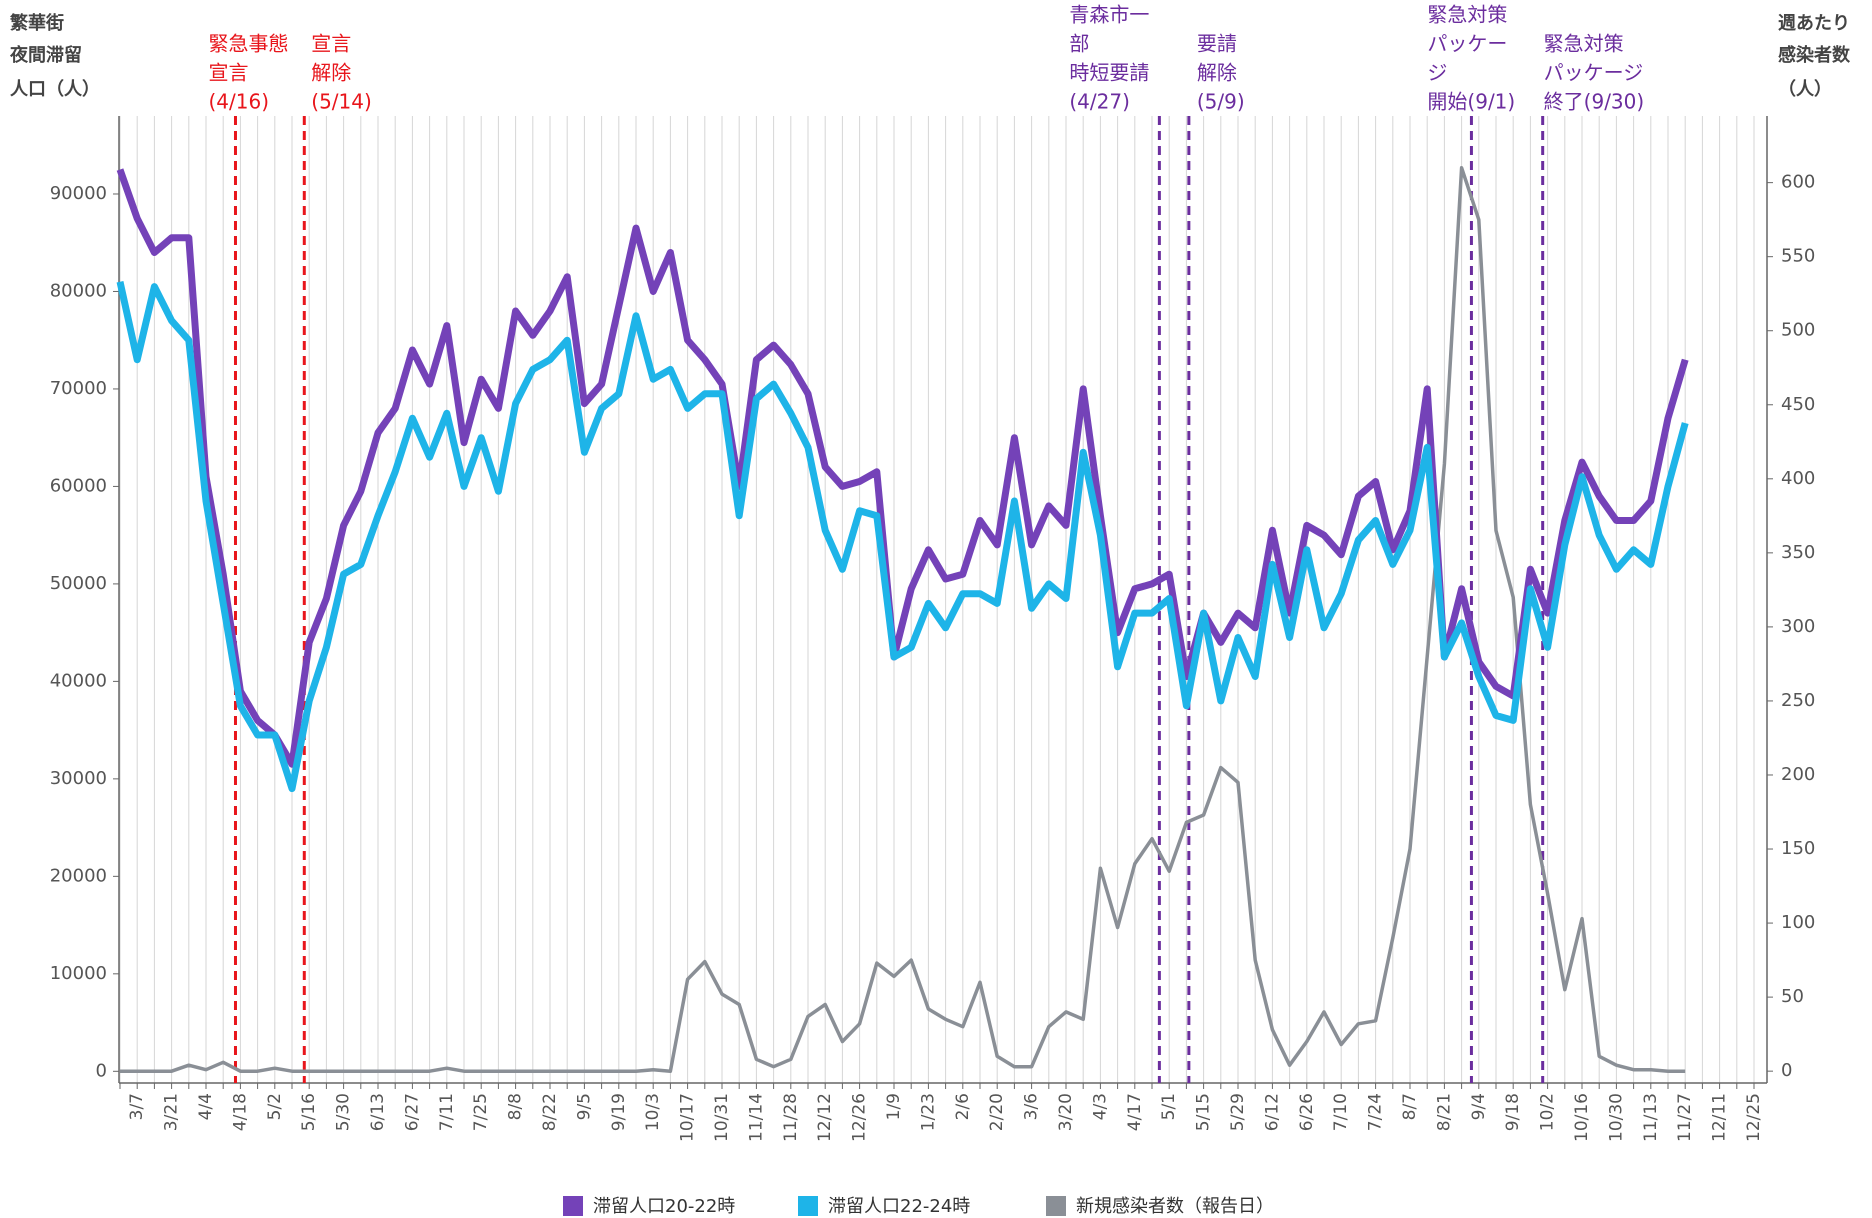  I want to click on x-tick-label: 5/16, so click(309, 1112).